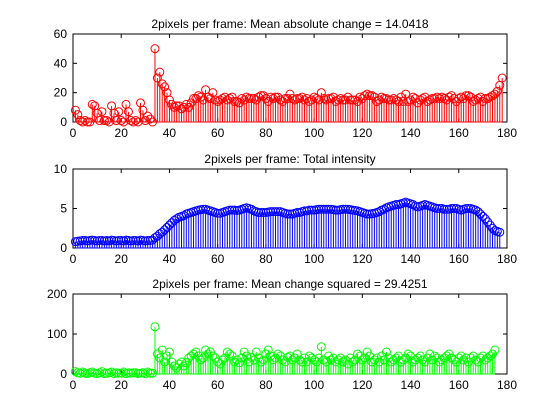 This screenshot has width=560, height=420. I want to click on x-tick-label: 40, so click(170, 385).